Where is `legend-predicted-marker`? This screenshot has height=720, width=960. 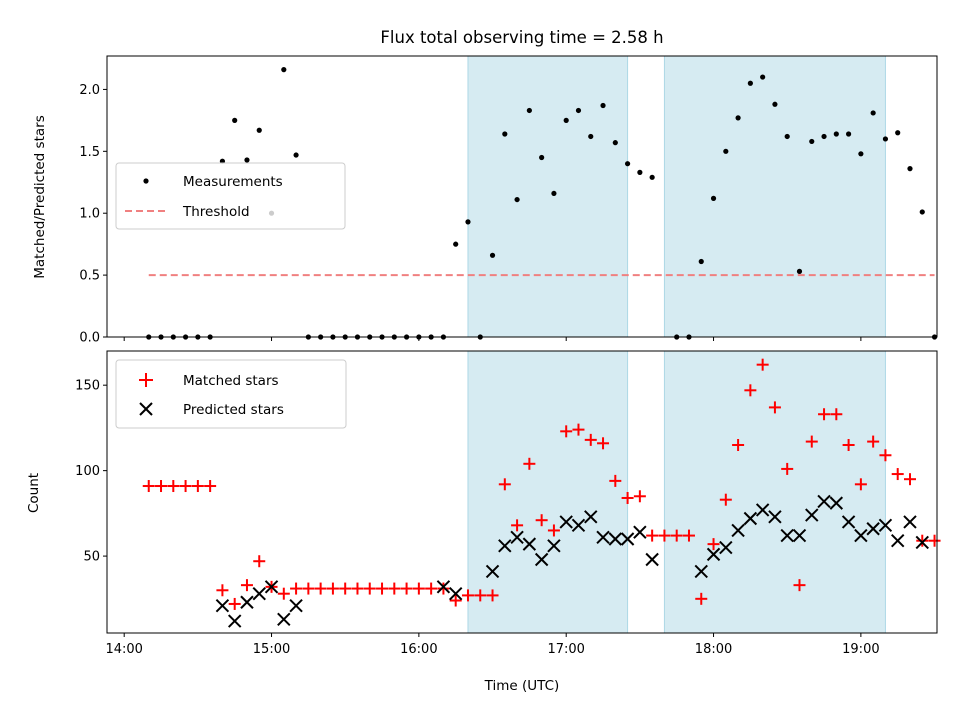
legend-predicted-marker is located at coordinates (146, 409).